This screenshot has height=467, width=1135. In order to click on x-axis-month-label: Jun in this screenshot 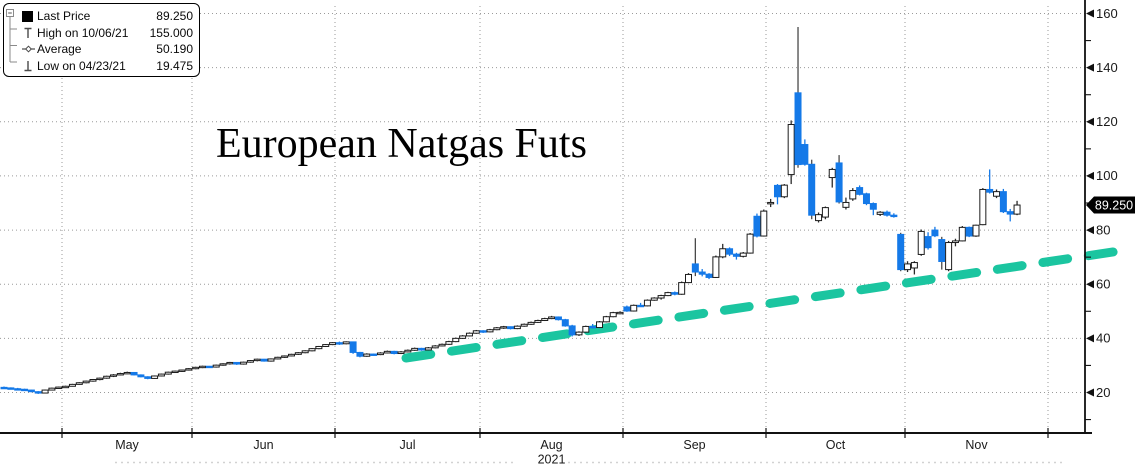, I will do `click(263, 445)`.